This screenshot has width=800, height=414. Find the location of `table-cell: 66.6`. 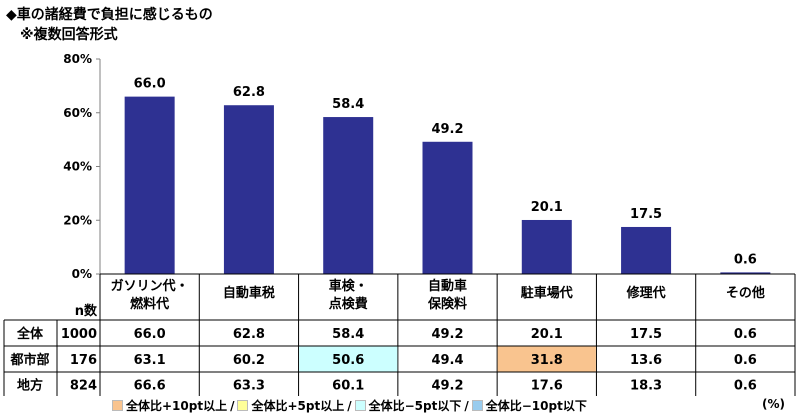

table-cell: 66.6 is located at coordinates (150, 386).